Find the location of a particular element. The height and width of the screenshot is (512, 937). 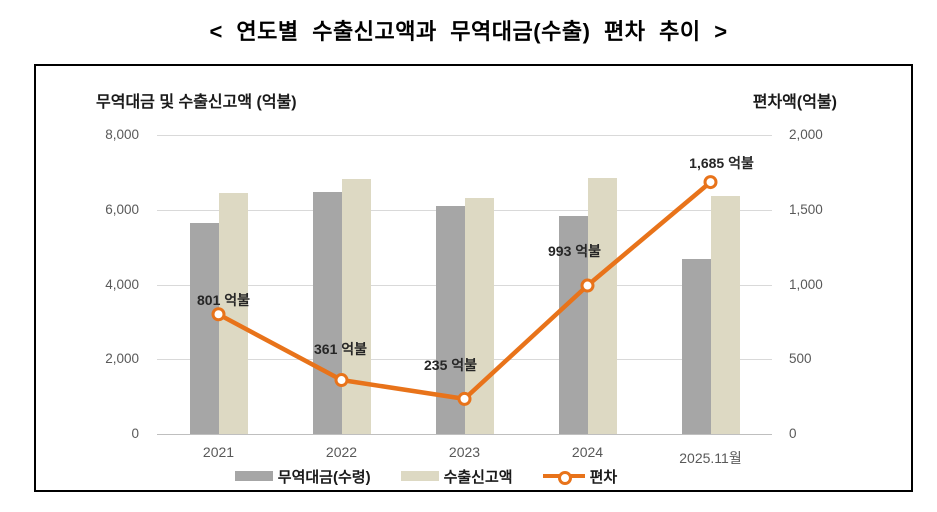

left-axis-tick-label: 6,000 is located at coordinates (122, 209).